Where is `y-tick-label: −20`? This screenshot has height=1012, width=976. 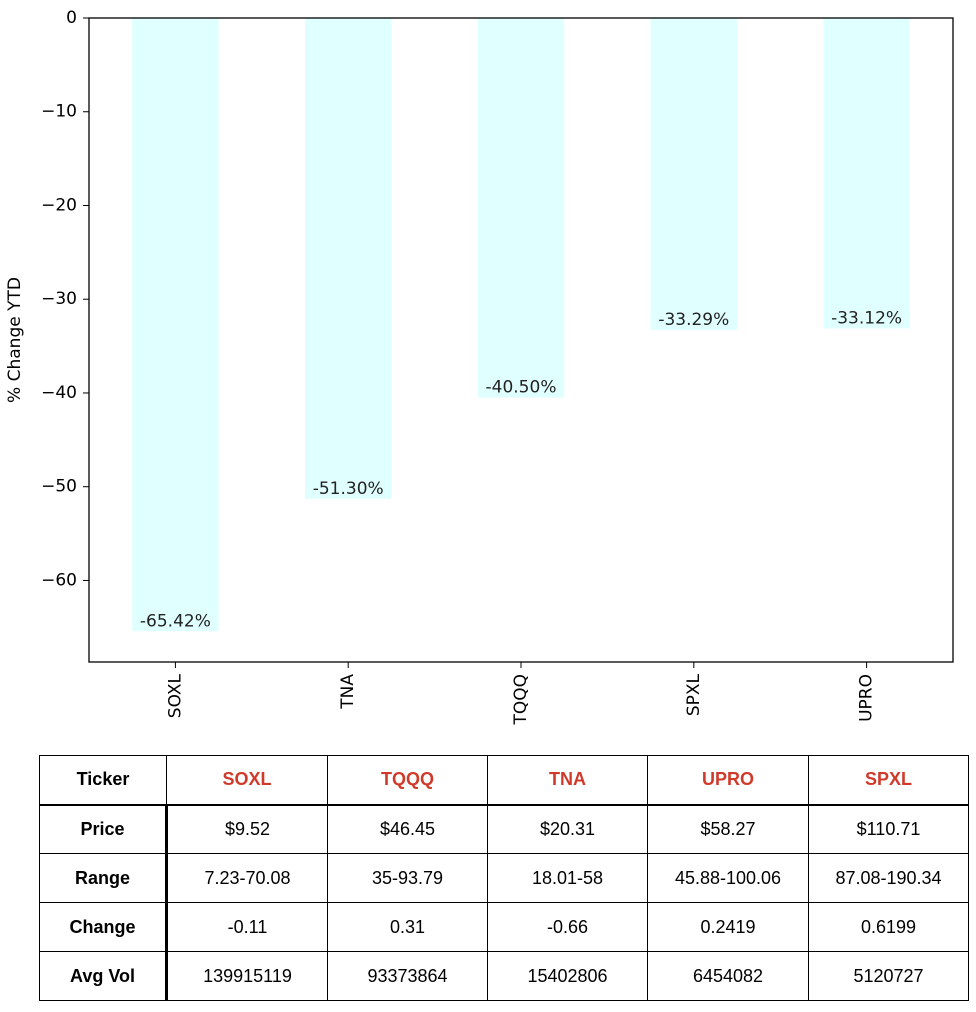
y-tick-label: −20 is located at coordinates (59, 205).